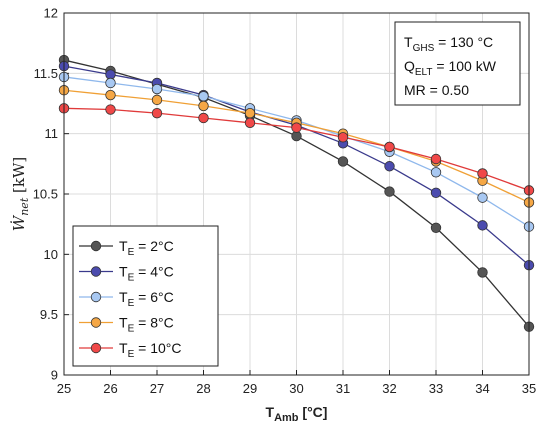 This screenshot has height=433, width=550. Describe the element at coordinates (424, 48) in the screenshot. I see `annotation-1-sub: GHS` at that location.